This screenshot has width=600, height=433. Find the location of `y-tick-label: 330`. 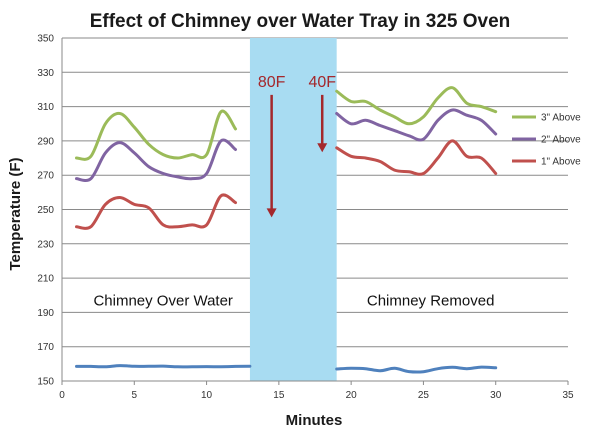

y-tick-label: 330 is located at coordinates (45, 73).